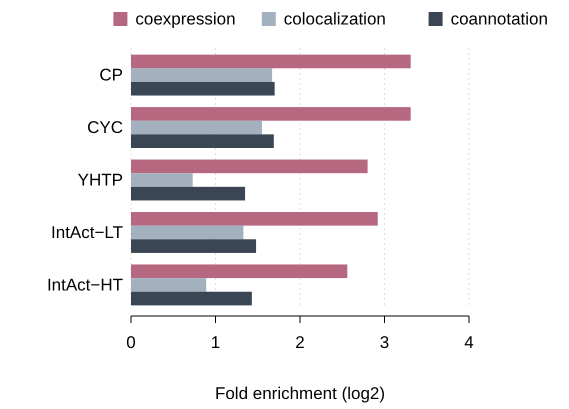  What do you see at coordinates (300, 393) in the screenshot?
I see `x-axis-title: Fold enrichment (log2)` at bounding box center [300, 393].